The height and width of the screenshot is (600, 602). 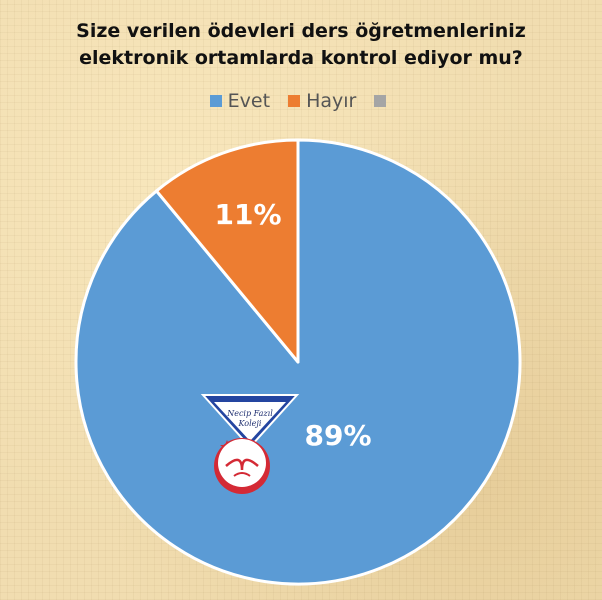 I want to click on slice-label-hayir: 11%, so click(x=247, y=214).